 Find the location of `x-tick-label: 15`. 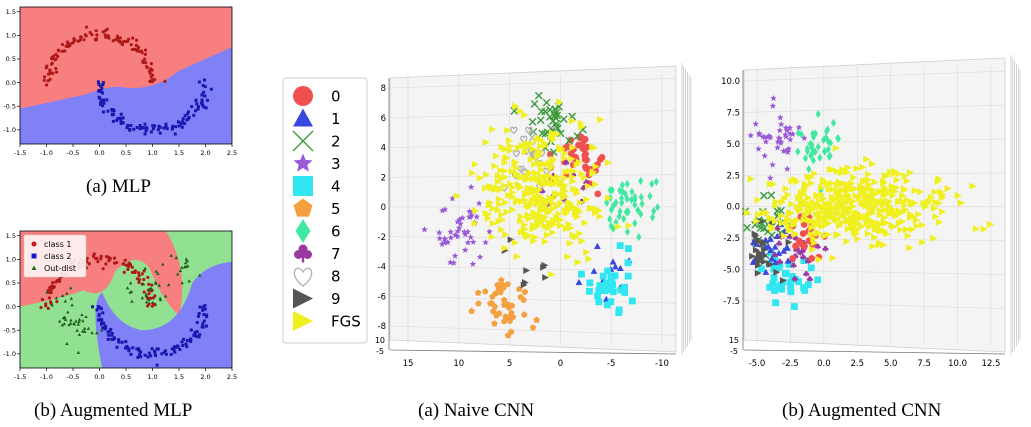

x-tick-label: 15 is located at coordinates (408, 364).